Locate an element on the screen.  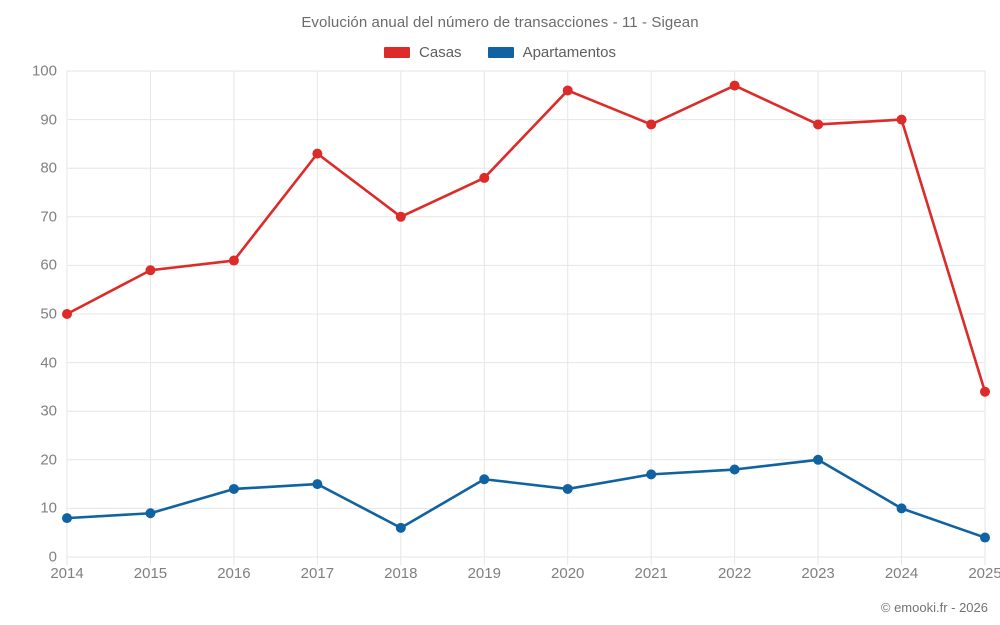
x-axis-tick-label: 2019 is located at coordinates (484, 573).